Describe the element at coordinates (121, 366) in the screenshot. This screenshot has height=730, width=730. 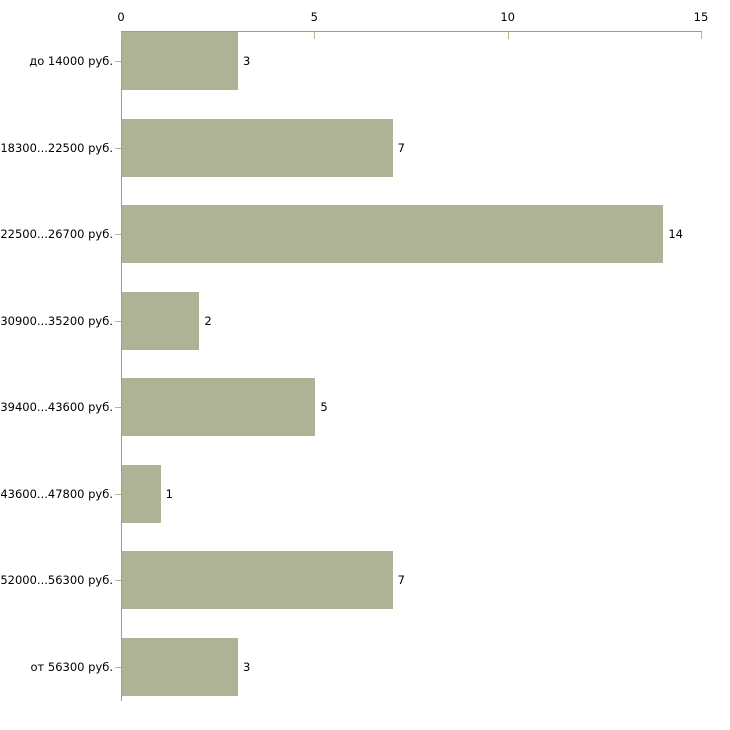
I see `y-axis-line` at that location.